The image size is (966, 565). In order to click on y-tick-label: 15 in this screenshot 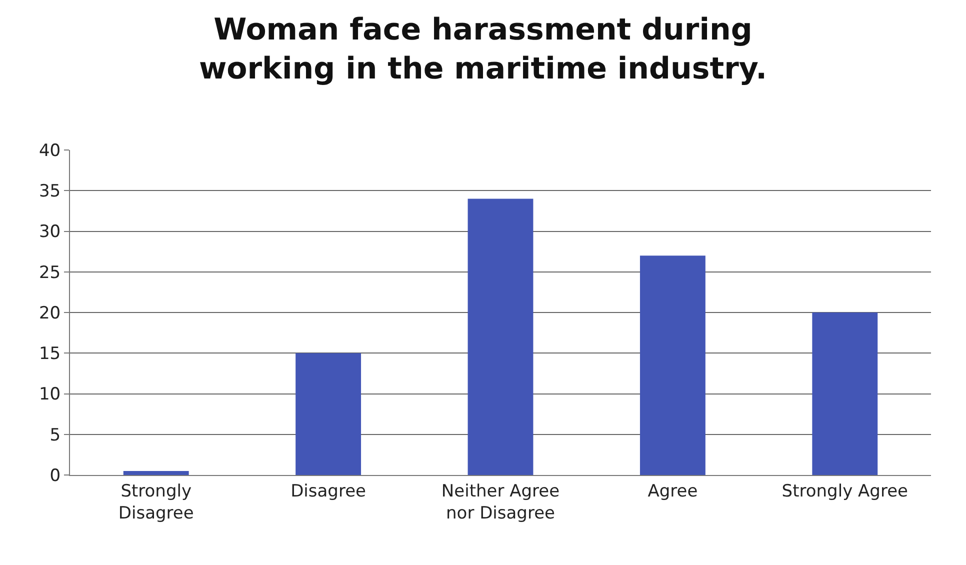, I will do `click(49, 354)`.